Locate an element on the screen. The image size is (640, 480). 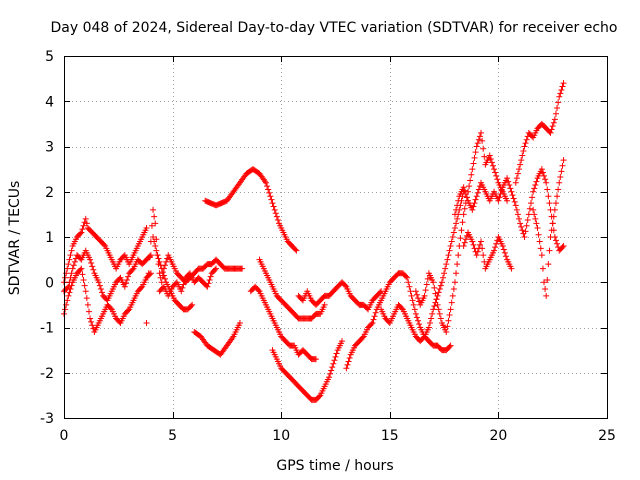
series-track-g is located at coordinates (146, 322).